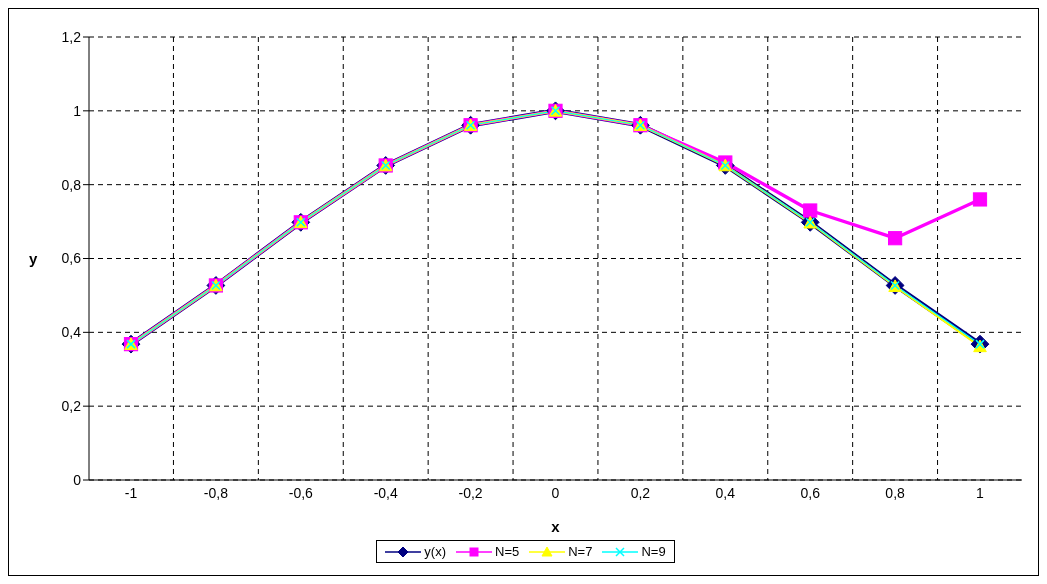  What do you see at coordinates (470, 492) in the screenshot?
I see `x-tick-label: -0,2` at bounding box center [470, 492].